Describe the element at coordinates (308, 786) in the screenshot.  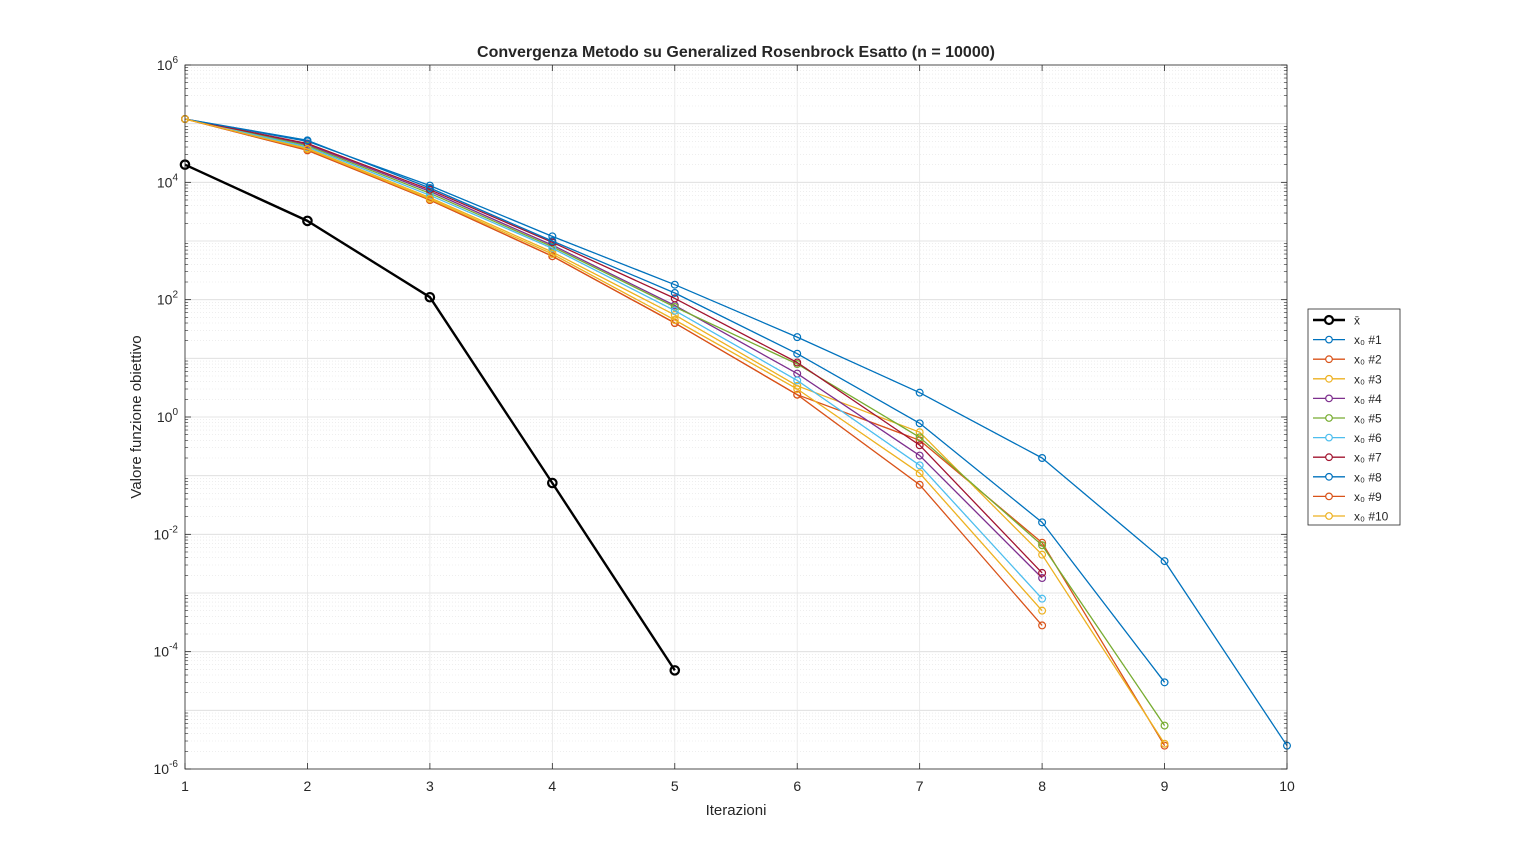
I see `x-tick-label: 2` at that location.